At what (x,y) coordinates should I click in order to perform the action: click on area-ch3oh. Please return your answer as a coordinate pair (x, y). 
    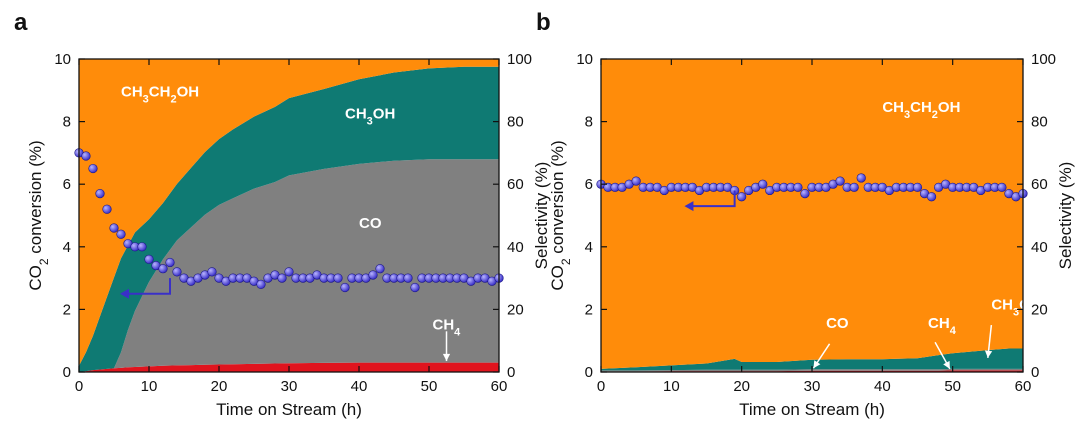
    Looking at the image, I should click on (812, 359).